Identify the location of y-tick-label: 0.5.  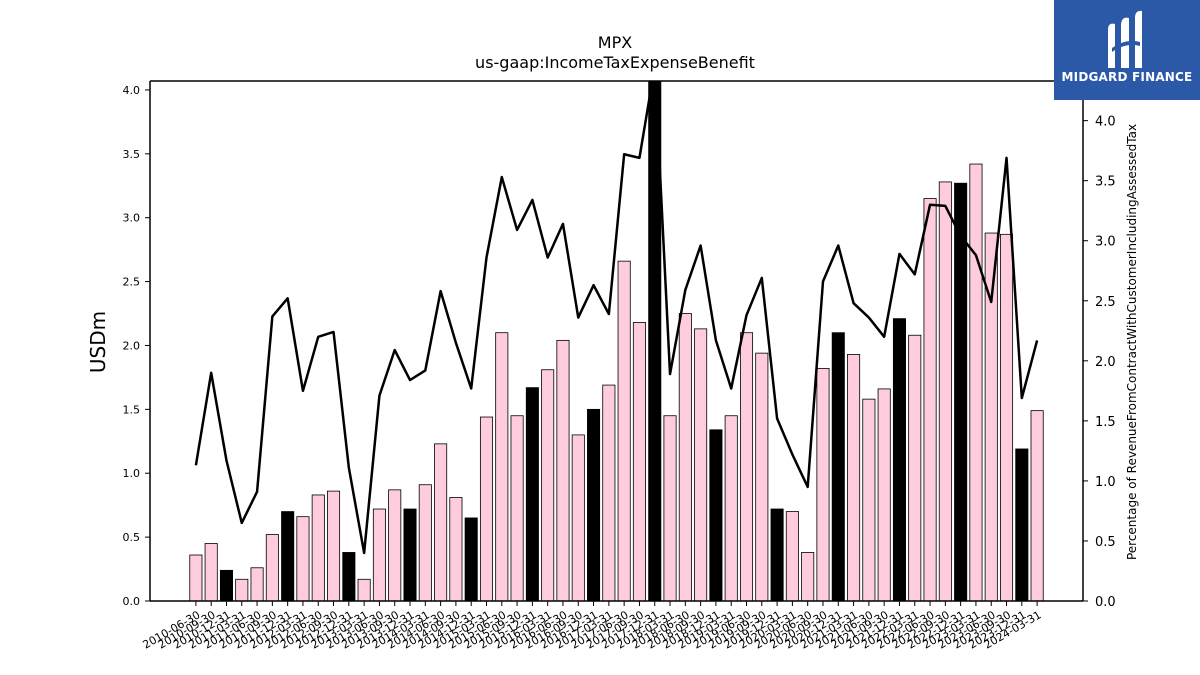
(132, 537).